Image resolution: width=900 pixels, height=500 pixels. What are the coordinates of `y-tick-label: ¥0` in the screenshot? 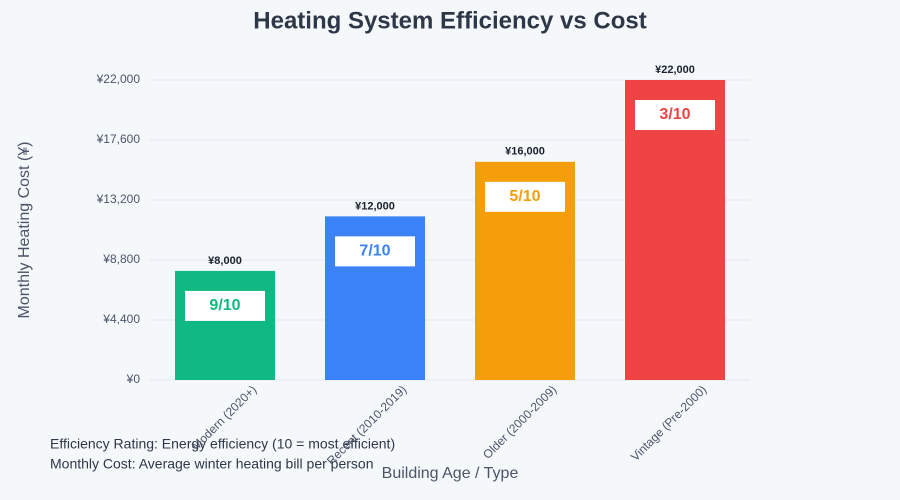 It's located at (133, 379).